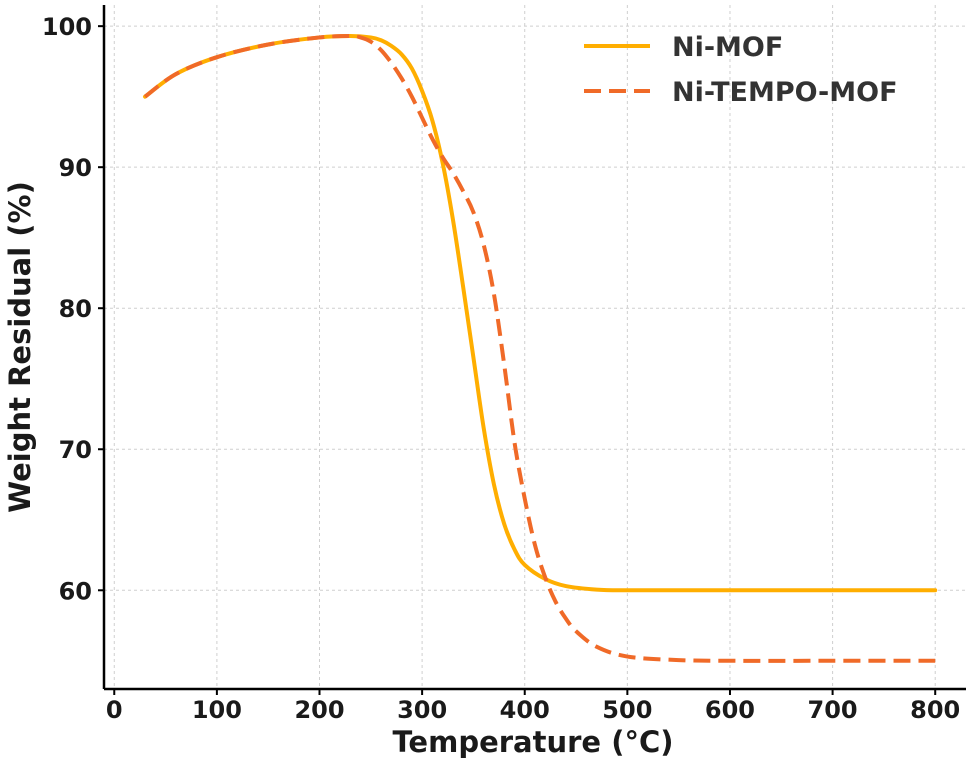 Image resolution: width=968 pixels, height=762 pixels. I want to click on x-tick-labels: 0 100 200 300 400 500 600 700 800, so click(533, 706).